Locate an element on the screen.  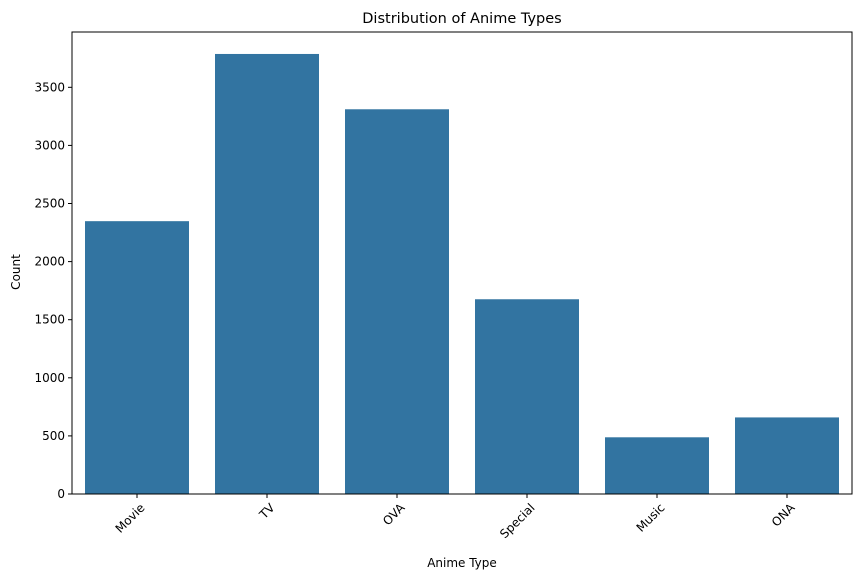
x-axis-label: Anime Type is located at coordinates (462, 563).